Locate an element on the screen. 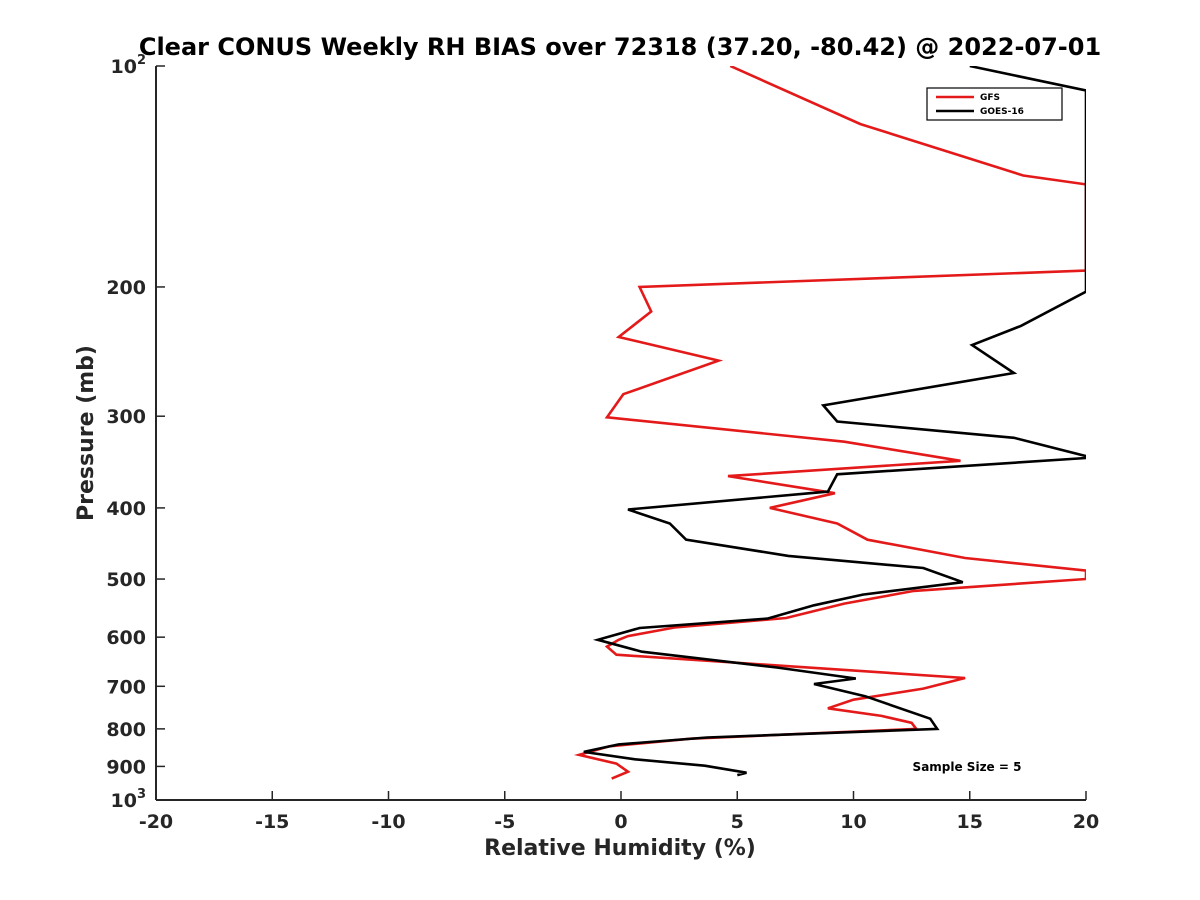  legend-label-gfs: GFS is located at coordinates (990, 98).